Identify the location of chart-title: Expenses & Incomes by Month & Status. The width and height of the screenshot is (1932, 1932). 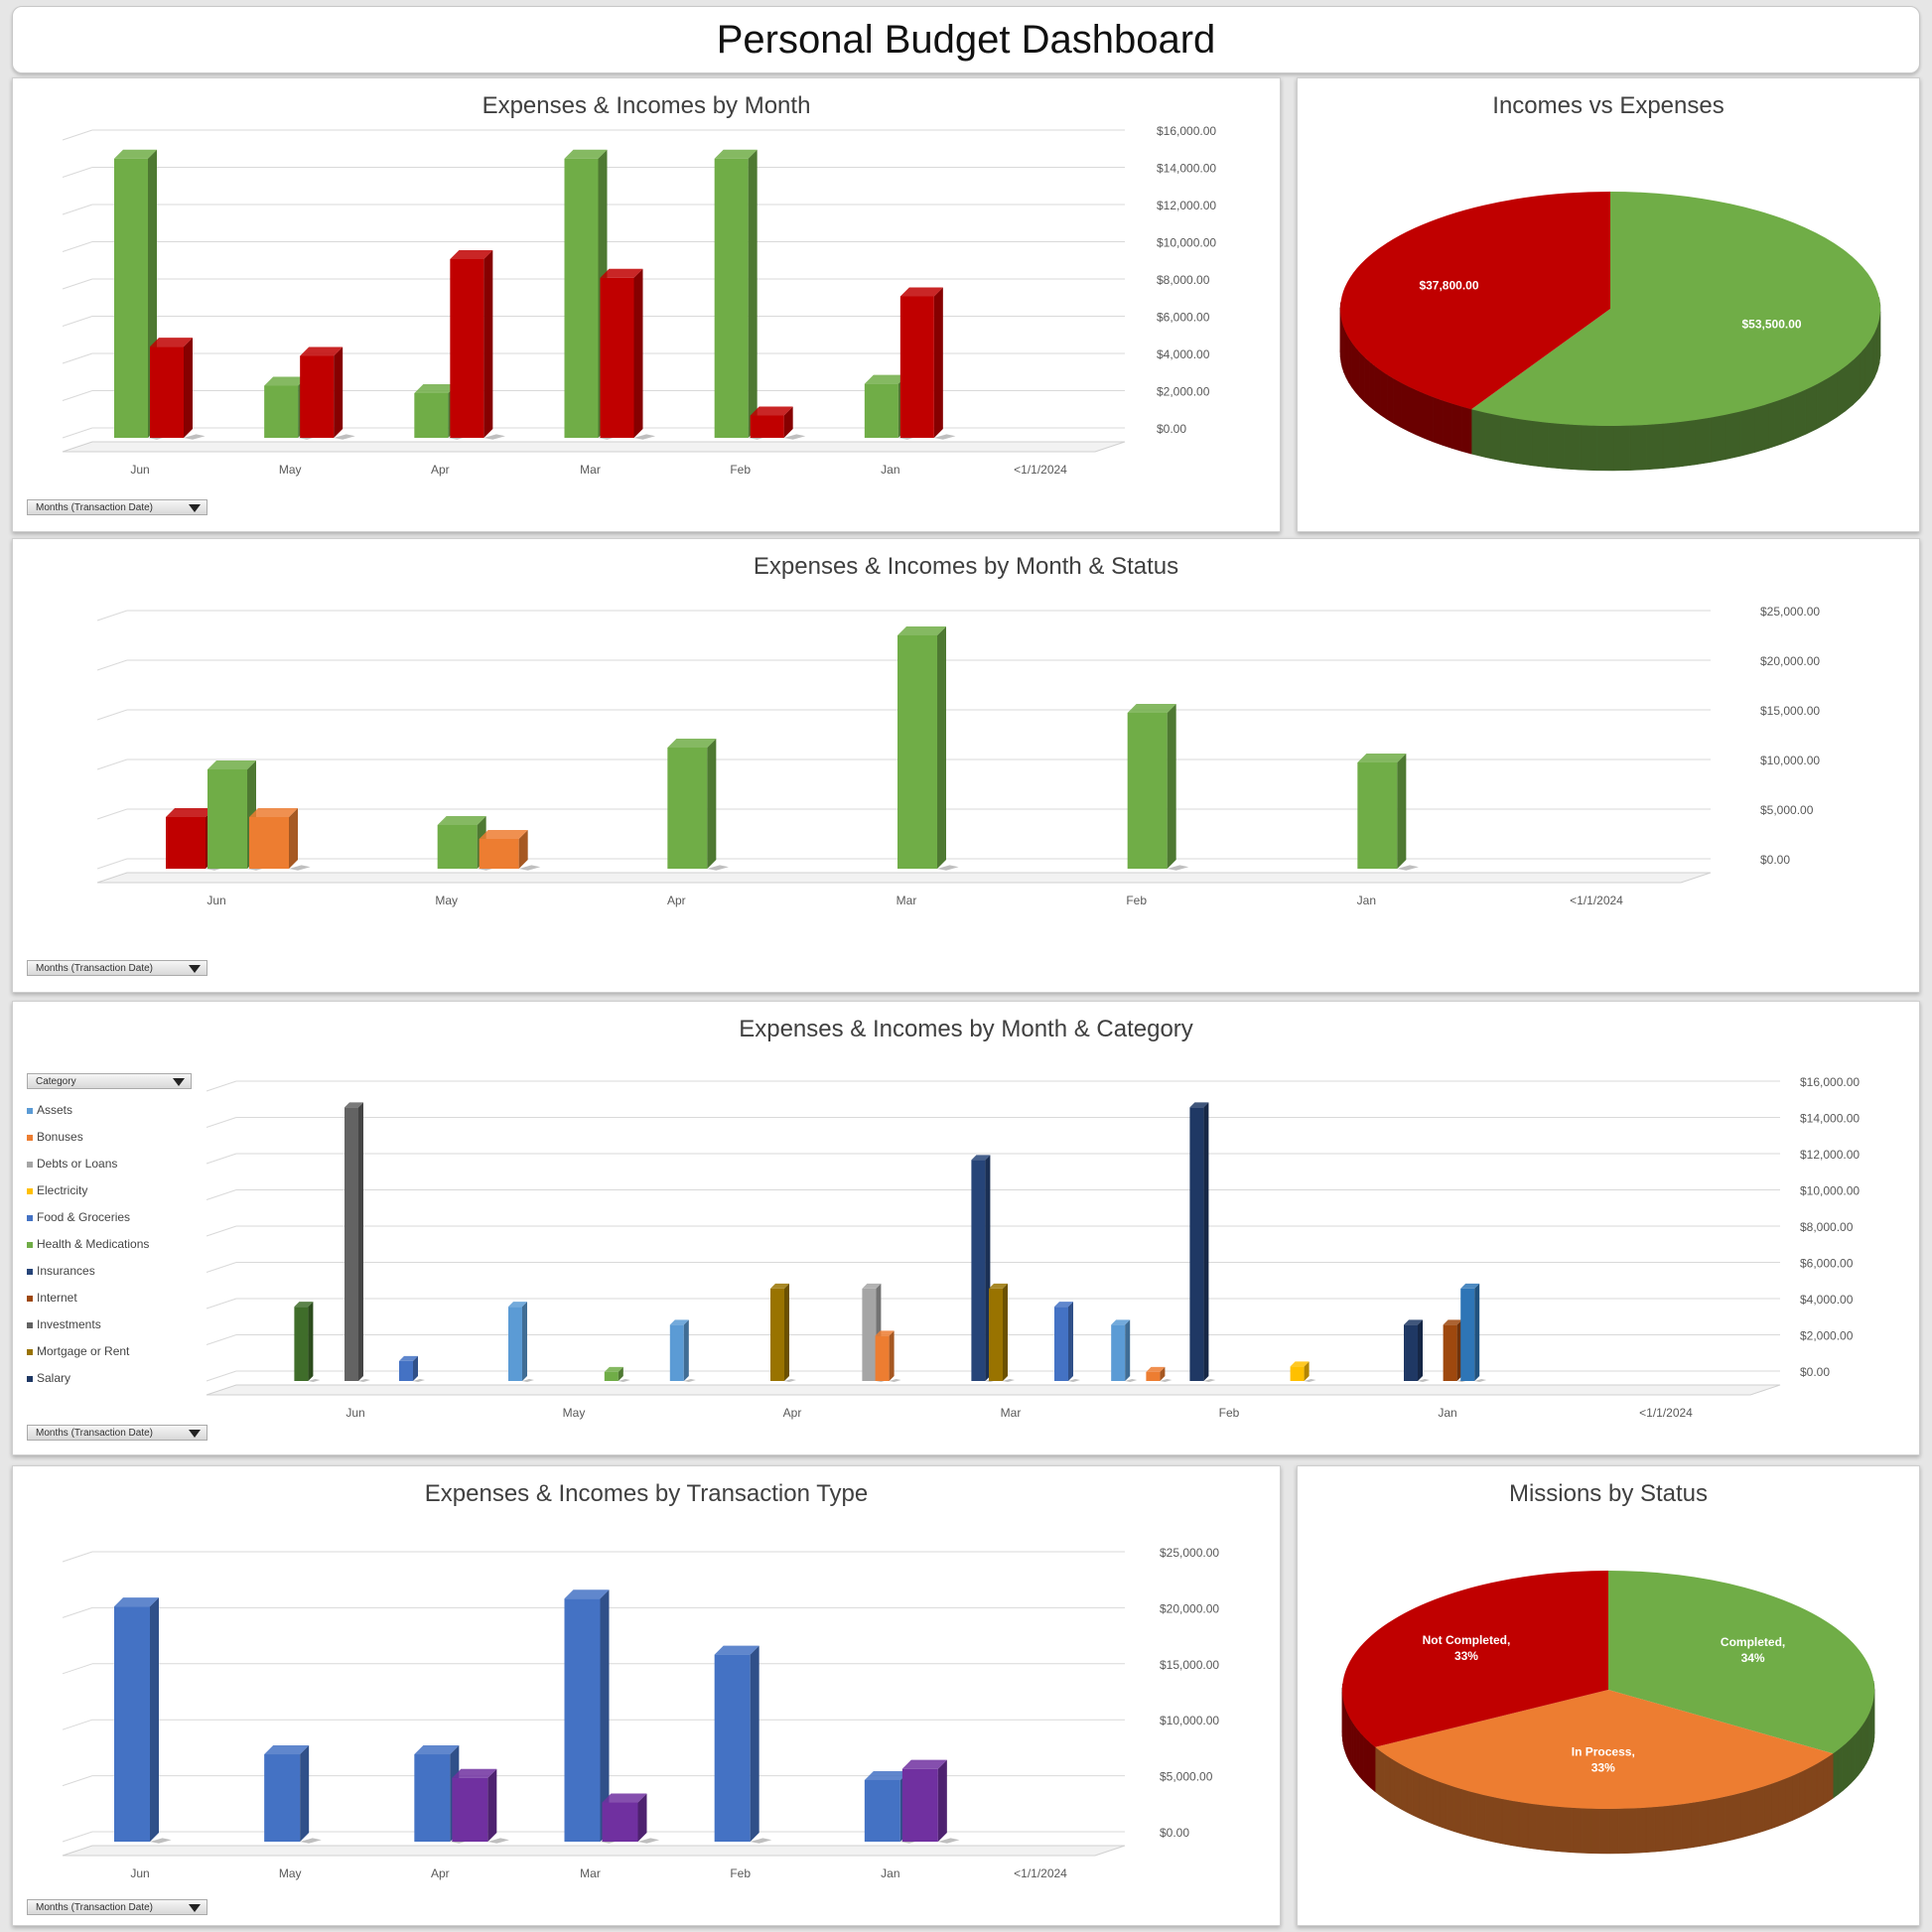
(966, 566).